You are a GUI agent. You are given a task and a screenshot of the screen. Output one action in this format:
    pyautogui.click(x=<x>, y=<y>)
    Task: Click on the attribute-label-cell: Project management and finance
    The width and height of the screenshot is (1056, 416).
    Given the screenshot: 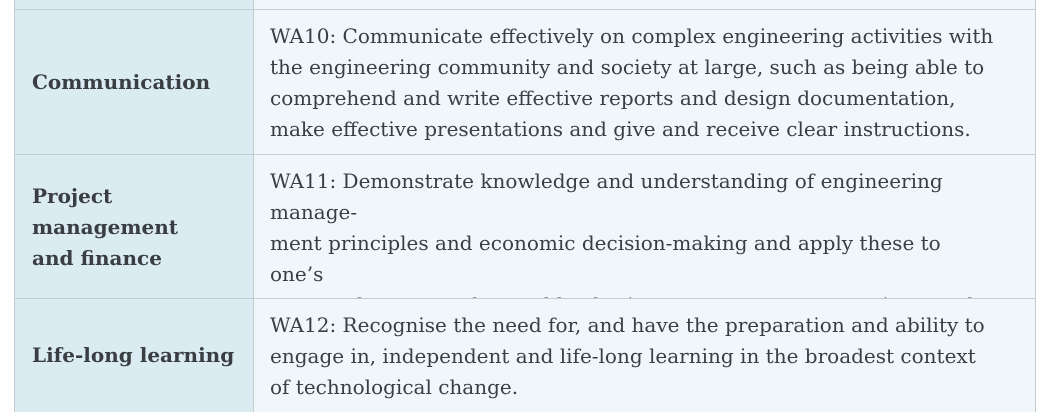 What is the action you would take?
    pyautogui.click(x=134, y=227)
    